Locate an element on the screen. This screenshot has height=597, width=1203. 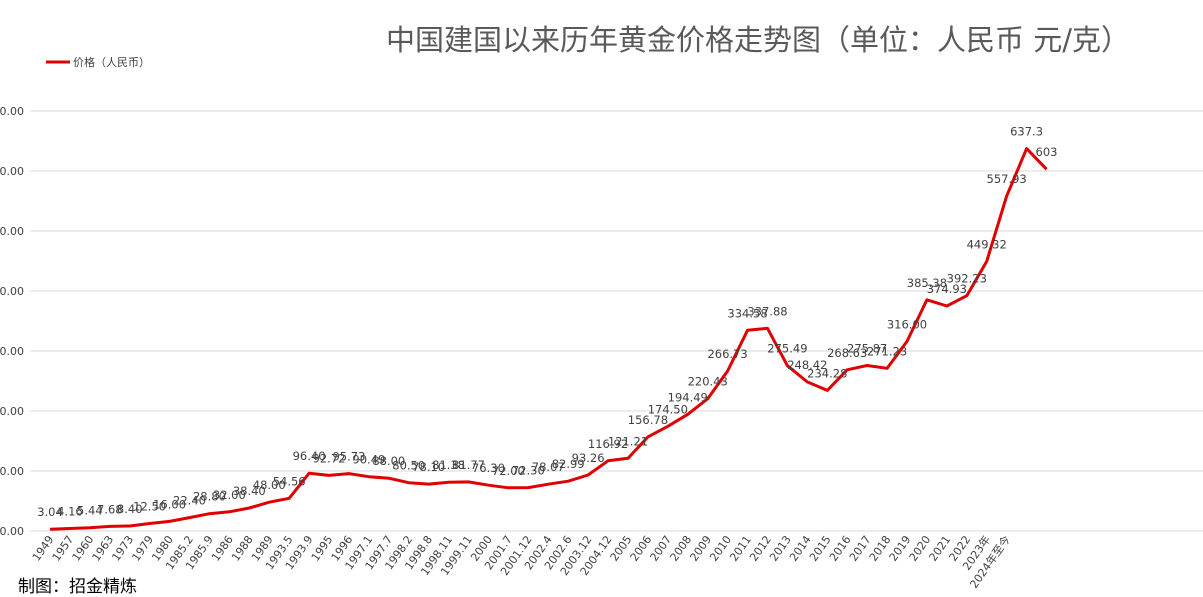
data-label: 271.23 is located at coordinates (887, 351).